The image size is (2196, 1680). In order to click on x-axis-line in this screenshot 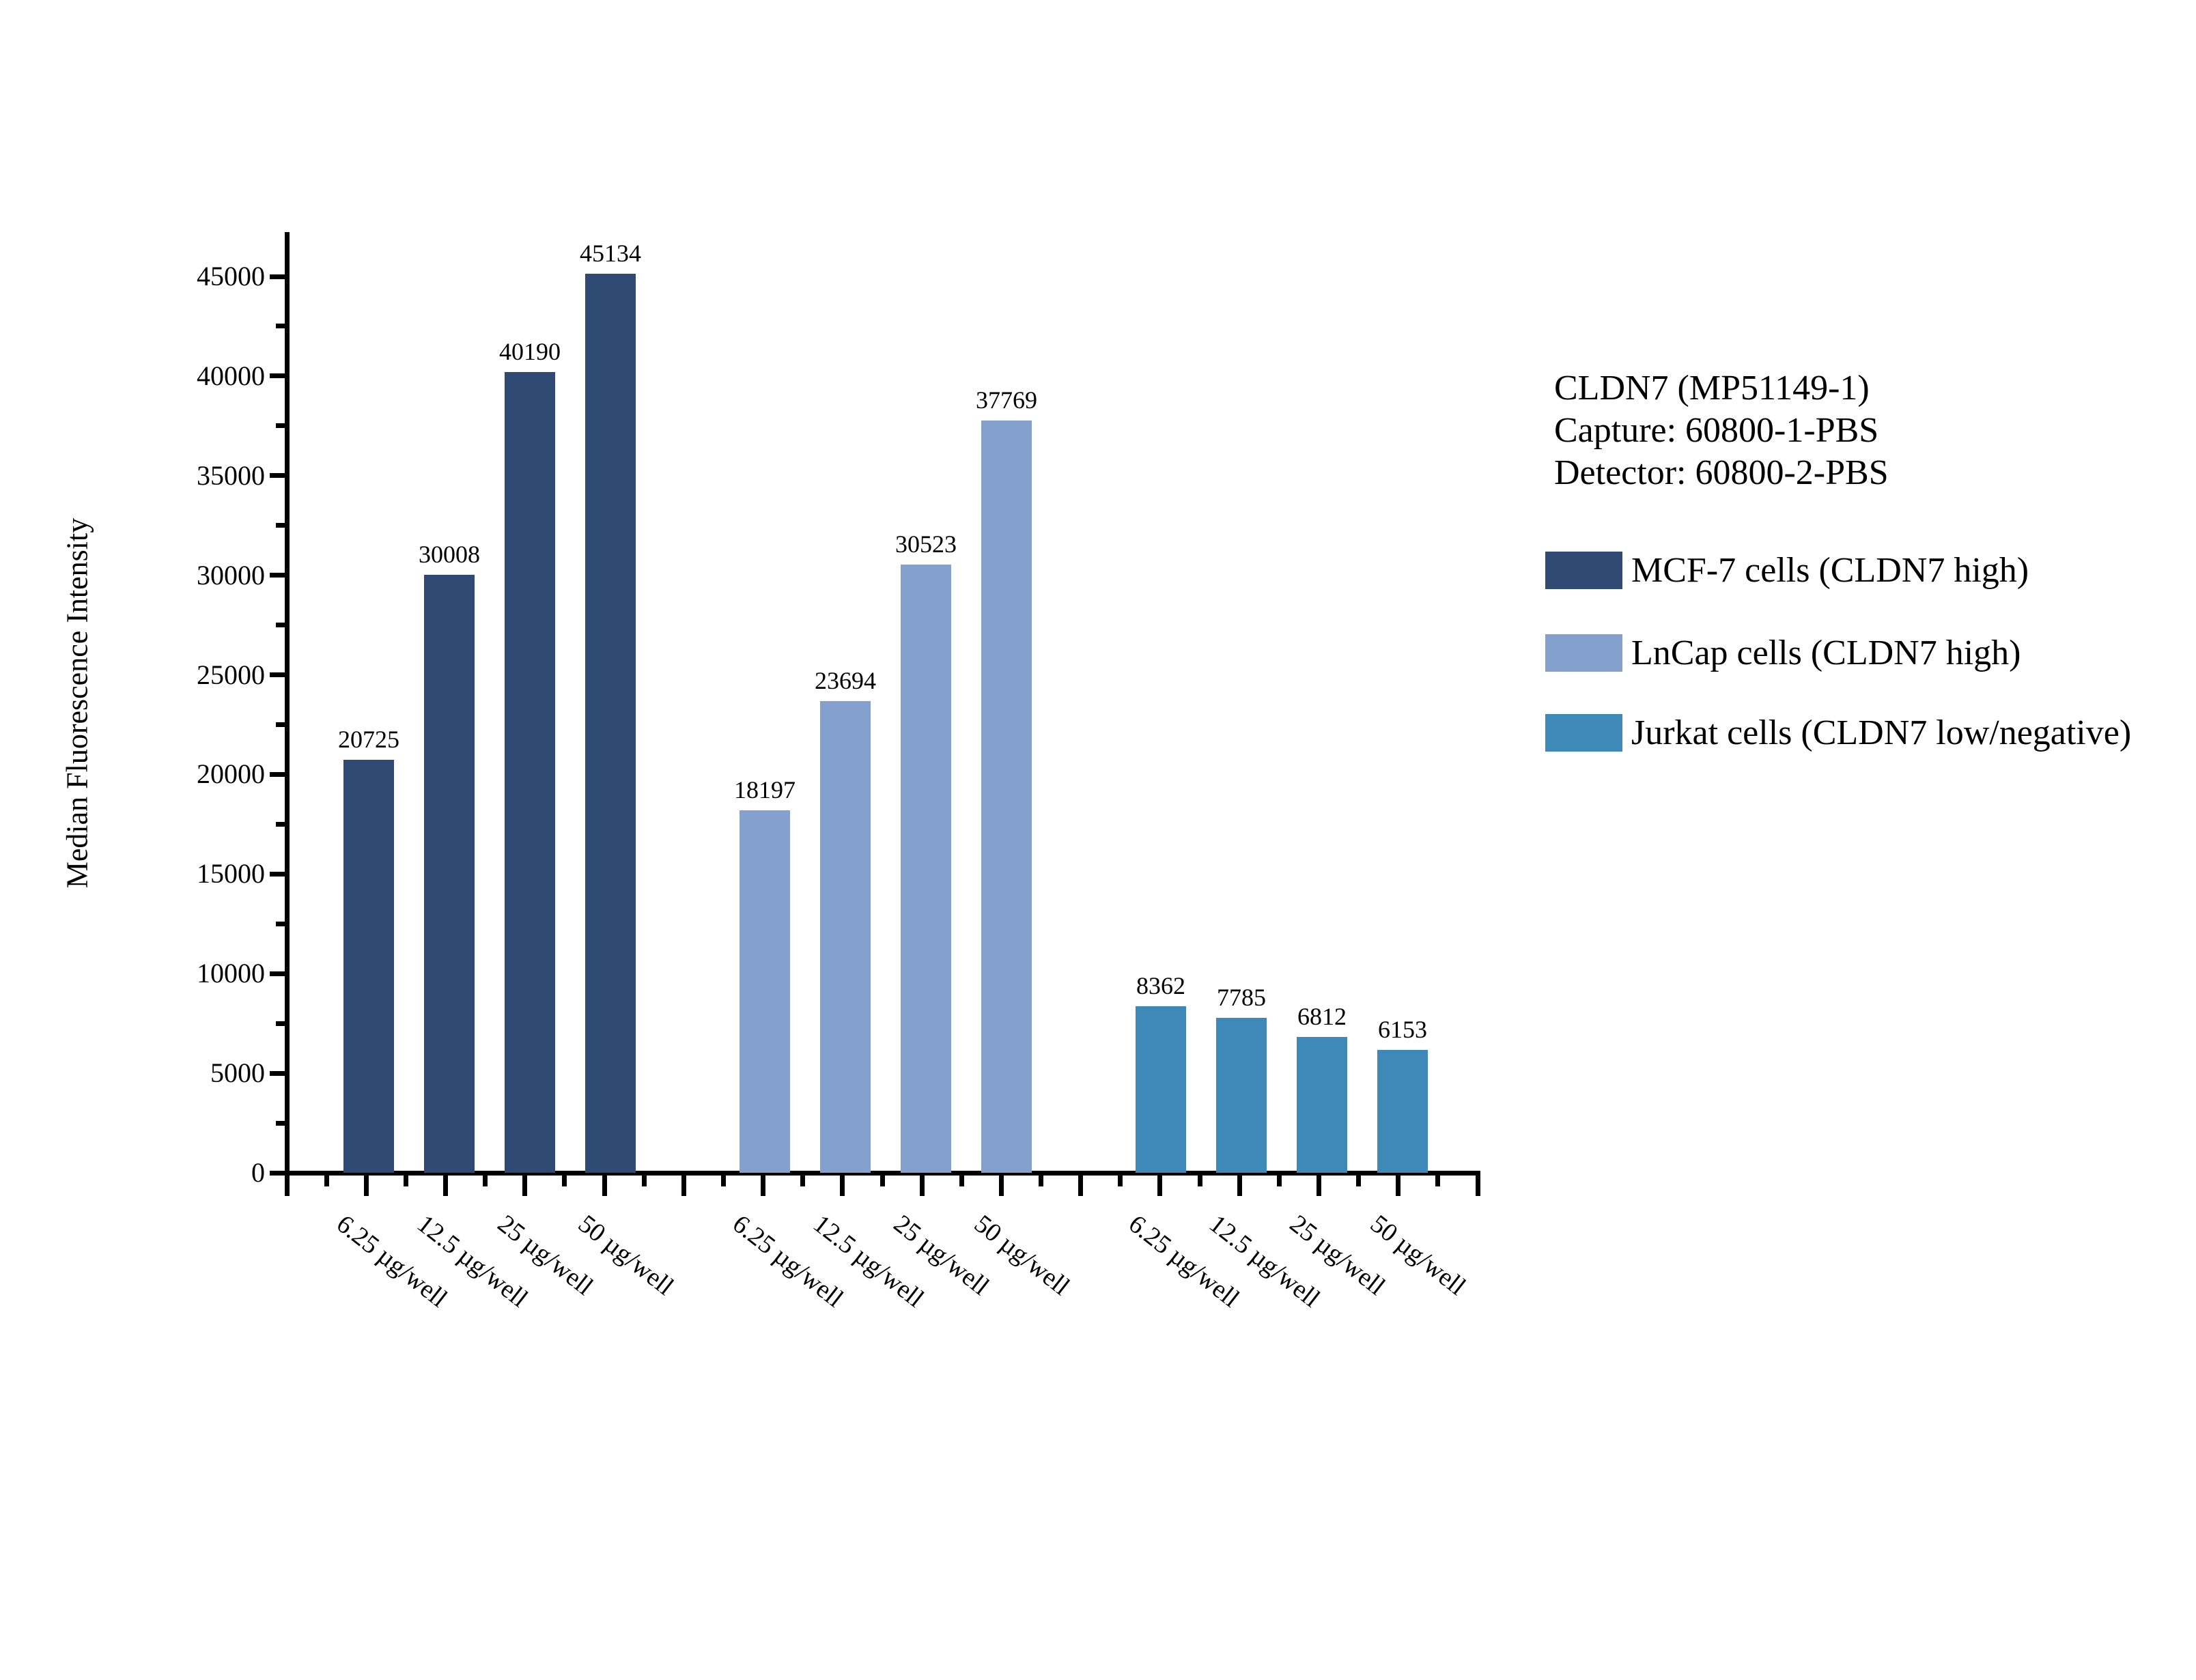, I will do `click(882, 1173)`.